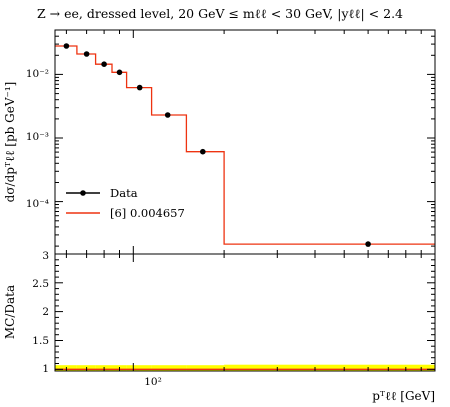  I want to click on legend-data-marker, so click(83, 193).